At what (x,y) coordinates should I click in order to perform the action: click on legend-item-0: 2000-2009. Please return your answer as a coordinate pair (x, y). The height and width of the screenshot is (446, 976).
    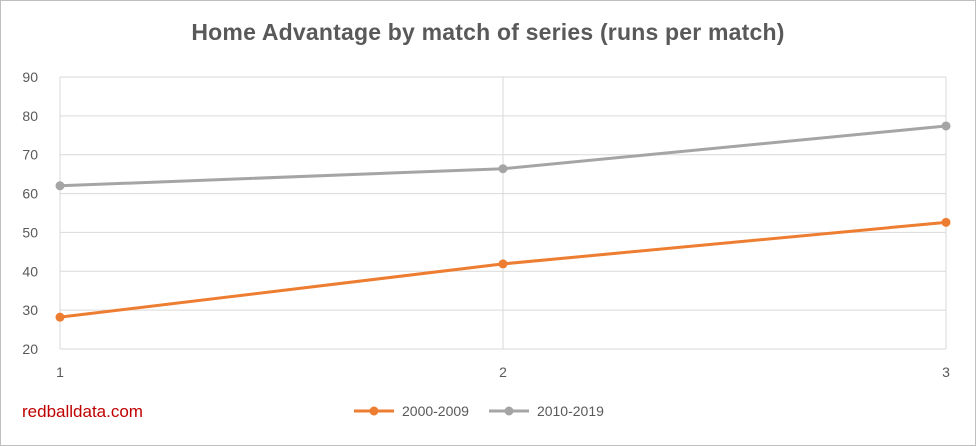
    Looking at the image, I should click on (410, 411).